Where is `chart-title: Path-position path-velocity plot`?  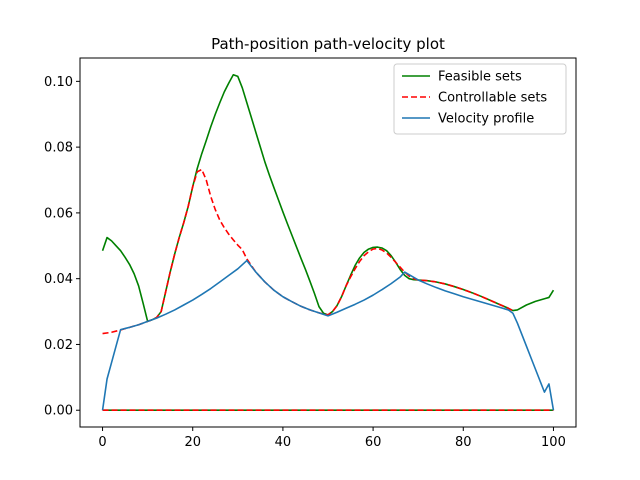 chart-title: Path-position path-velocity plot is located at coordinates (328, 44).